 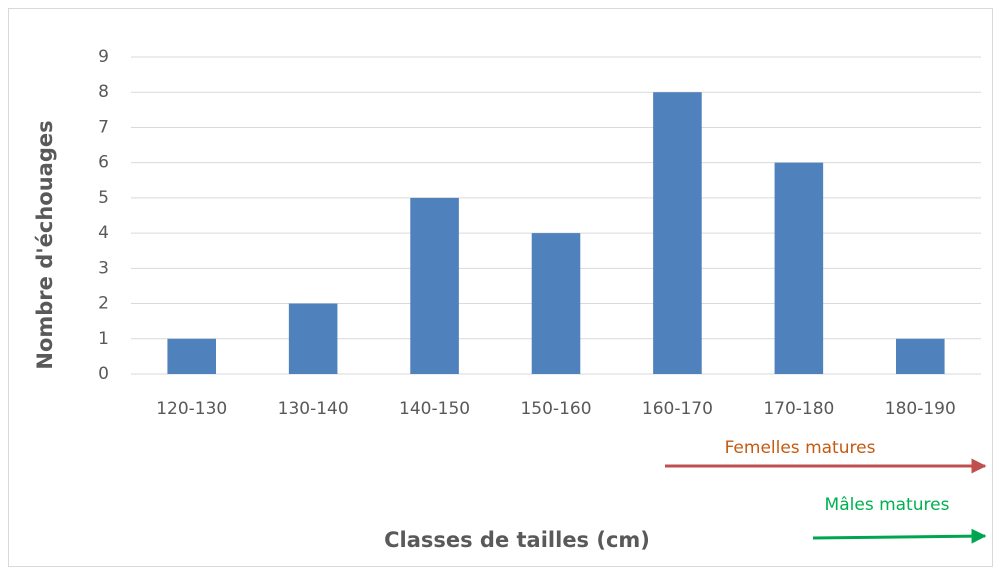 What do you see at coordinates (103, 304) in the screenshot?
I see `y-tick-label: 2` at bounding box center [103, 304].